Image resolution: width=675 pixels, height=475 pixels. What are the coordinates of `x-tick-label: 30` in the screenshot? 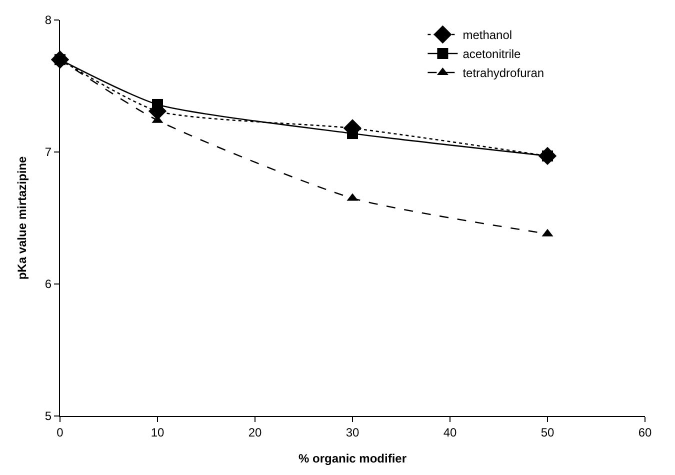 It's located at (353, 432).